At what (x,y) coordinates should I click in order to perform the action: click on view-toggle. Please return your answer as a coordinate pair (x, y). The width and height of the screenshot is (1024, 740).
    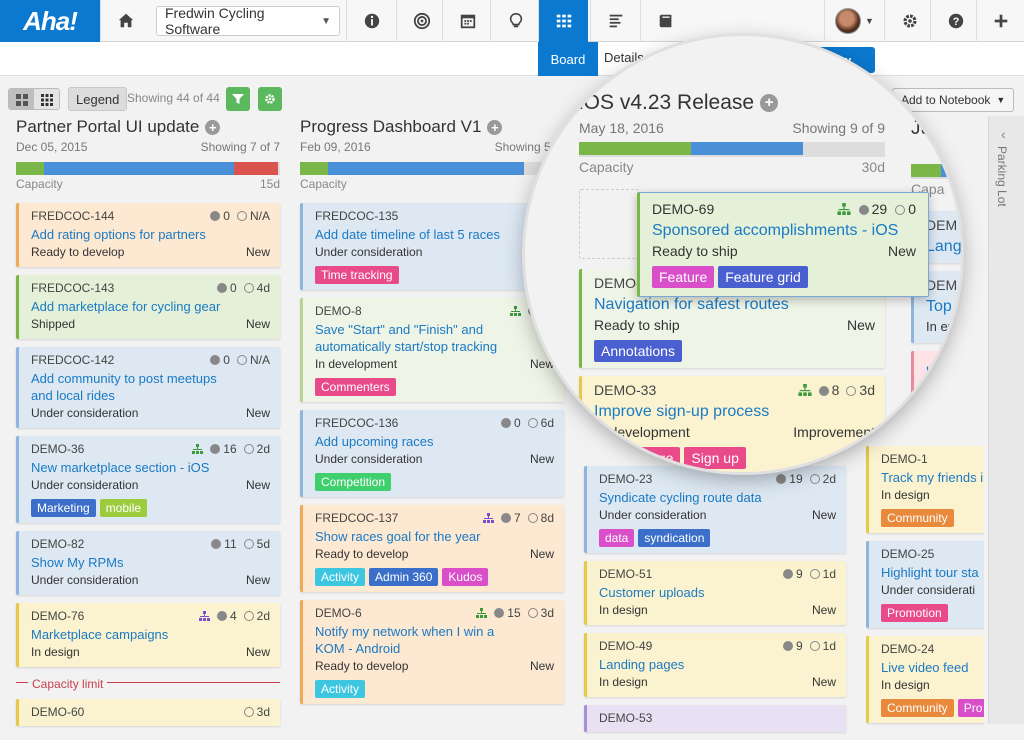
    Looking at the image, I should click on (34, 99).